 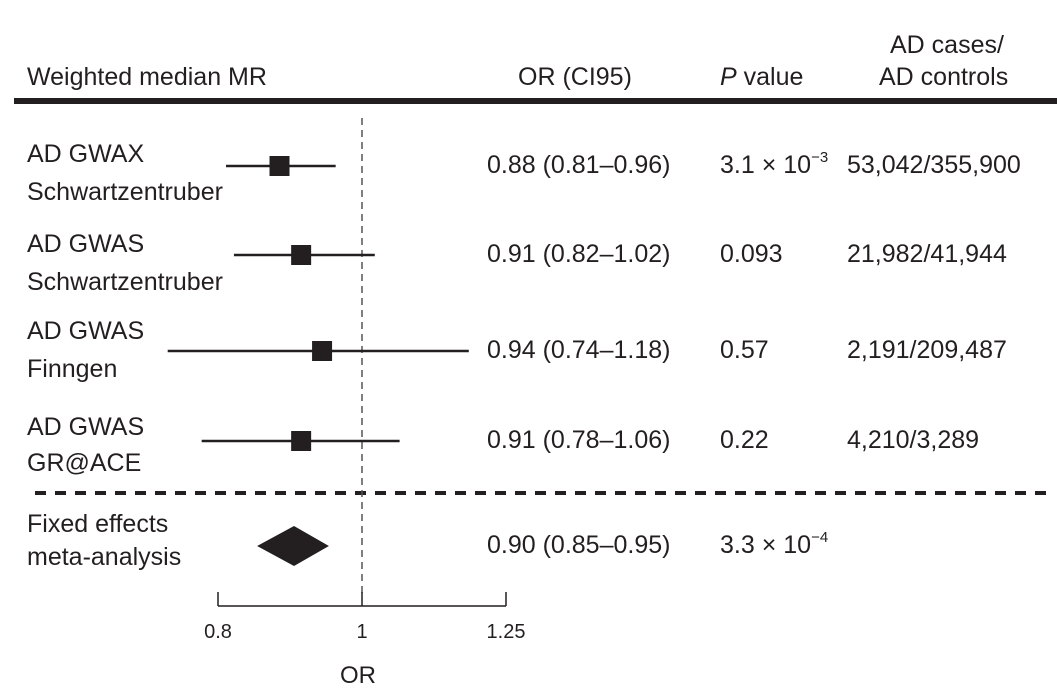 What do you see at coordinates (744, 440) in the screenshot?
I see `p-value: 0.22` at bounding box center [744, 440].